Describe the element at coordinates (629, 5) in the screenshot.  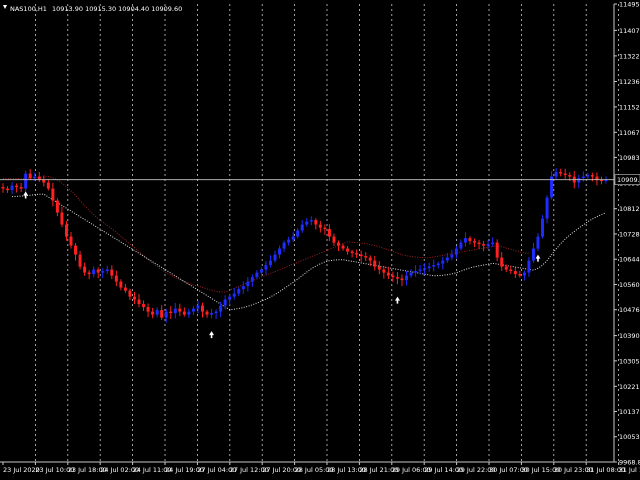
I see `y-tick-label: 11495.00` at that location.